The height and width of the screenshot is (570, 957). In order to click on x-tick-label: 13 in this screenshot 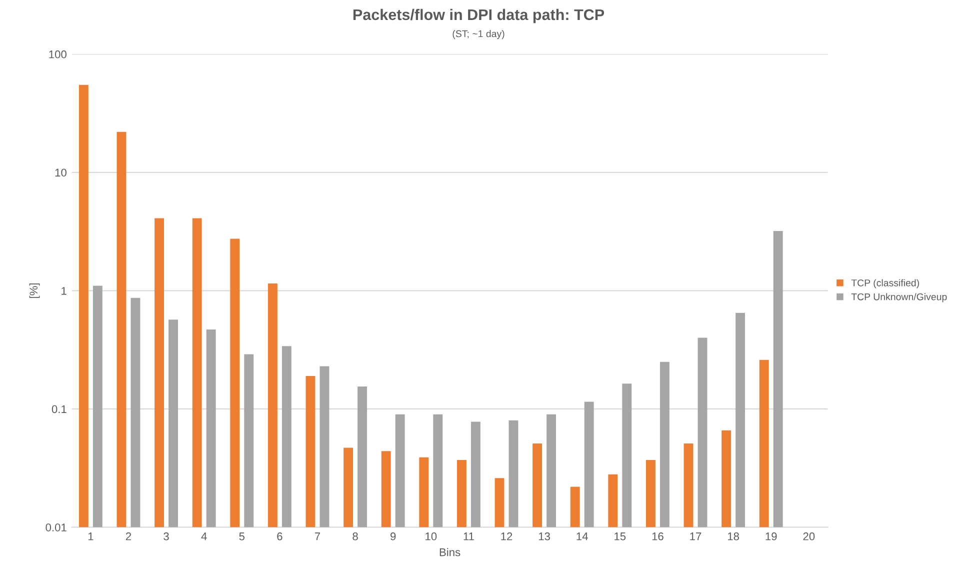, I will do `click(544, 536)`.